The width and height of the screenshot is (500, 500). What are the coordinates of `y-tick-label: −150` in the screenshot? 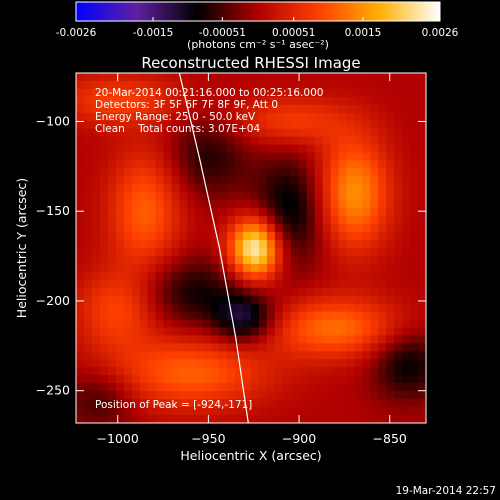 It's located at (53, 210).